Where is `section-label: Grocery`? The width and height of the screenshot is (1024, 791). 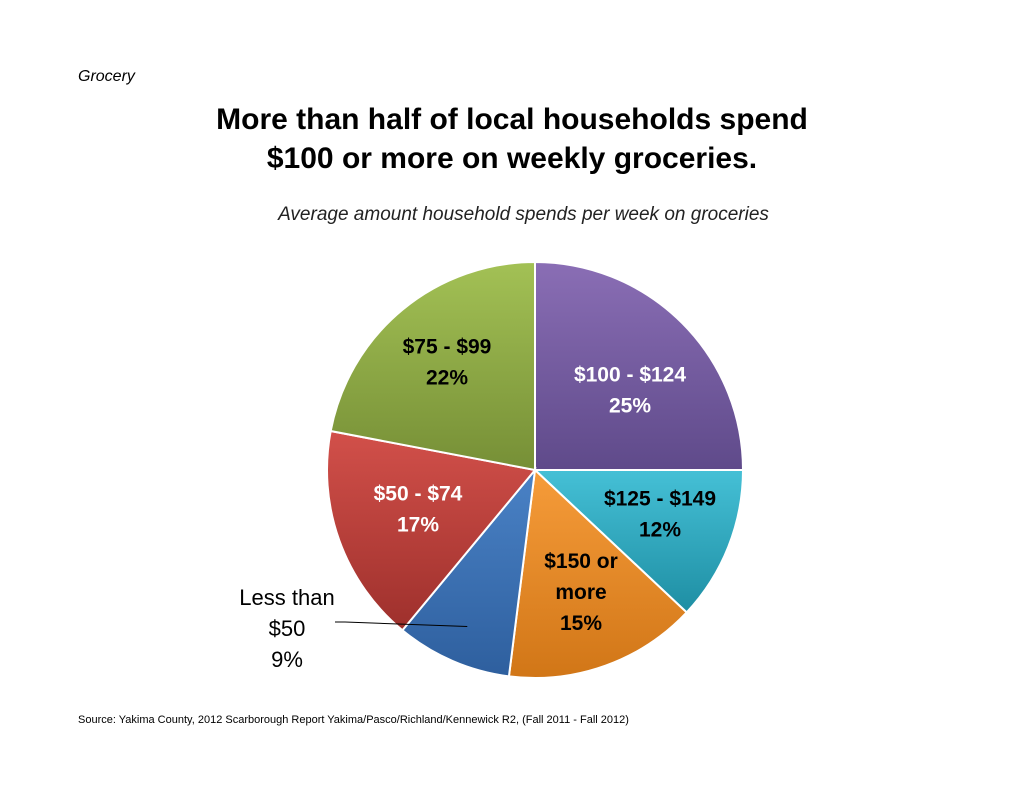 section-label: Grocery is located at coordinates (106, 76).